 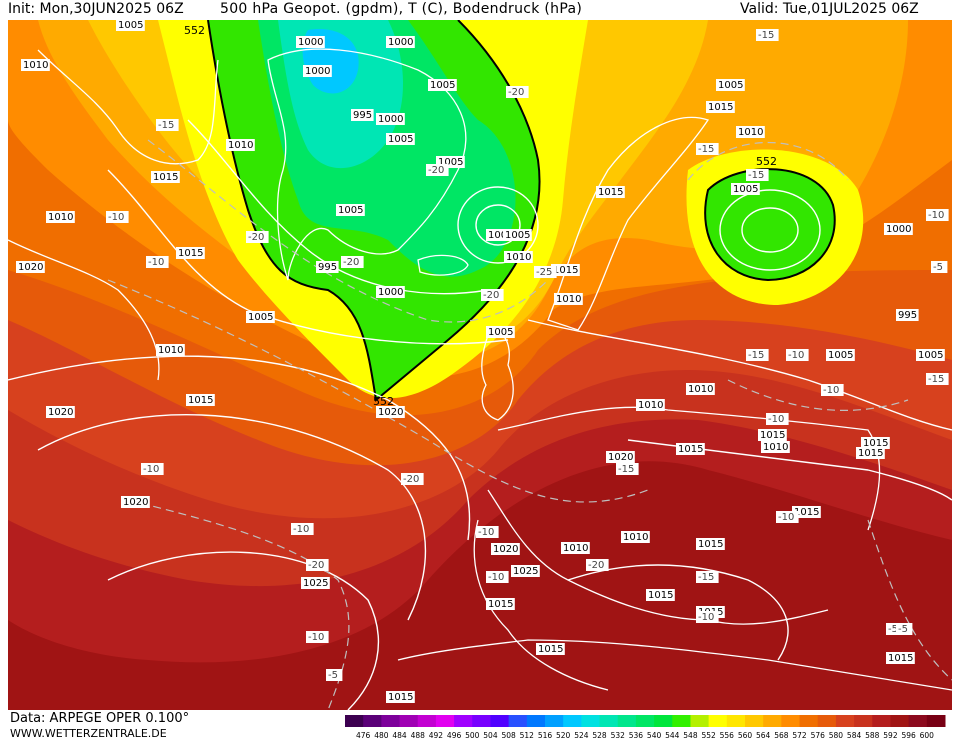 What do you see at coordinates (563, 735) in the screenshot?
I see `colorbar-tick-label: 520` at bounding box center [563, 735].